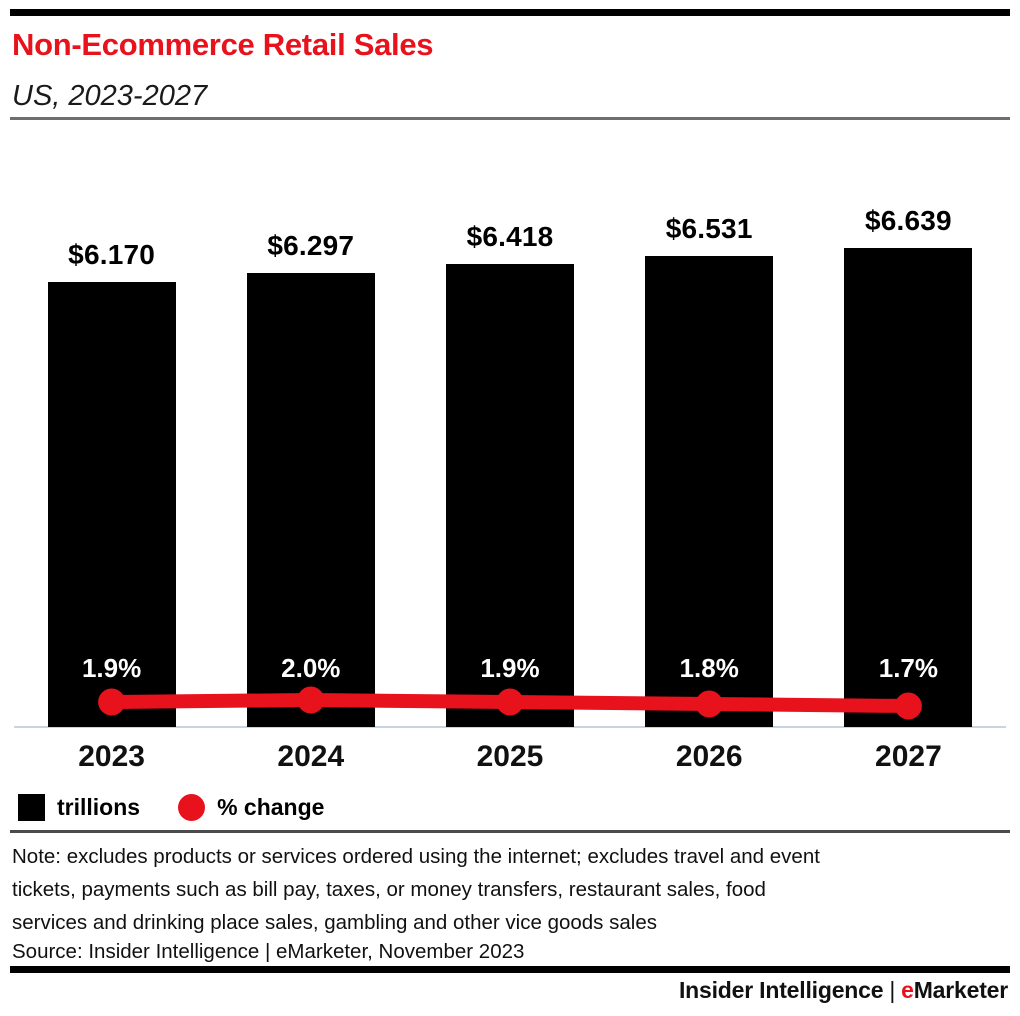 The width and height of the screenshot is (1020, 1016). I want to click on bar-value-label-2023: $6.170, so click(112, 254).